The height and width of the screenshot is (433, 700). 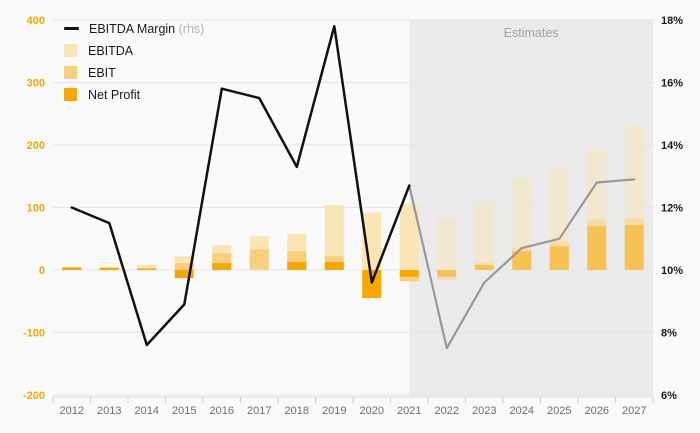 What do you see at coordinates (71, 28) in the screenshot?
I see `line-swatch-icon` at bounding box center [71, 28].